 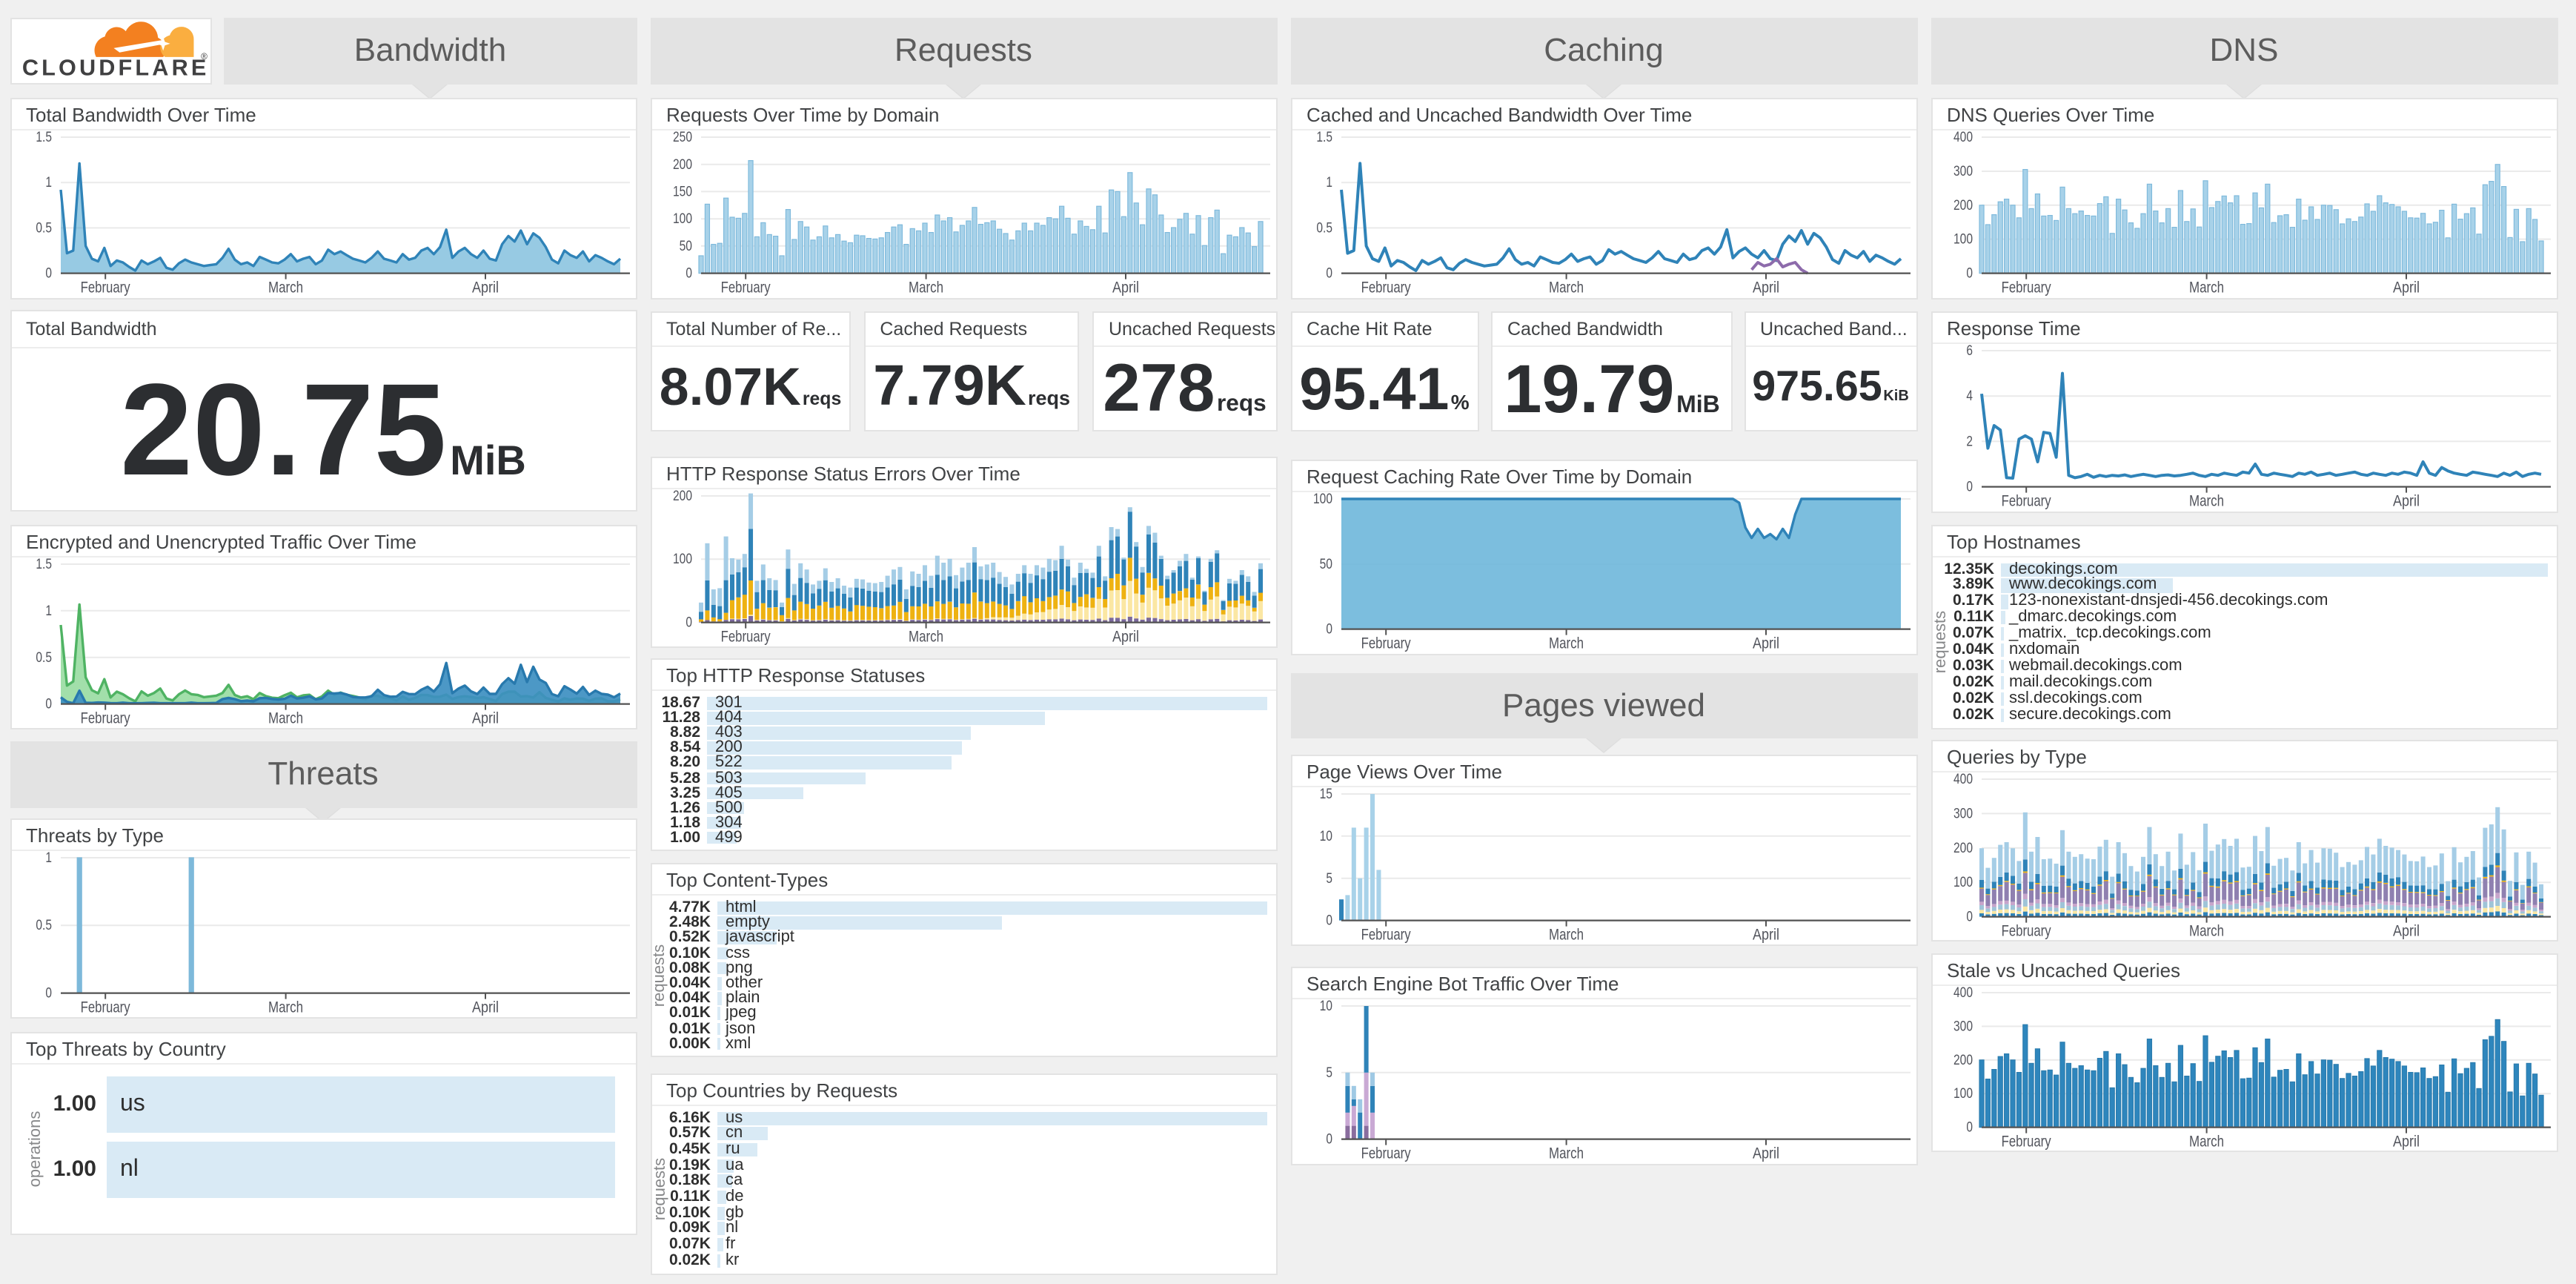 What do you see at coordinates (681, 137) in the screenshot?
I see `svg-text: 250` at bounding box center [681, 137].